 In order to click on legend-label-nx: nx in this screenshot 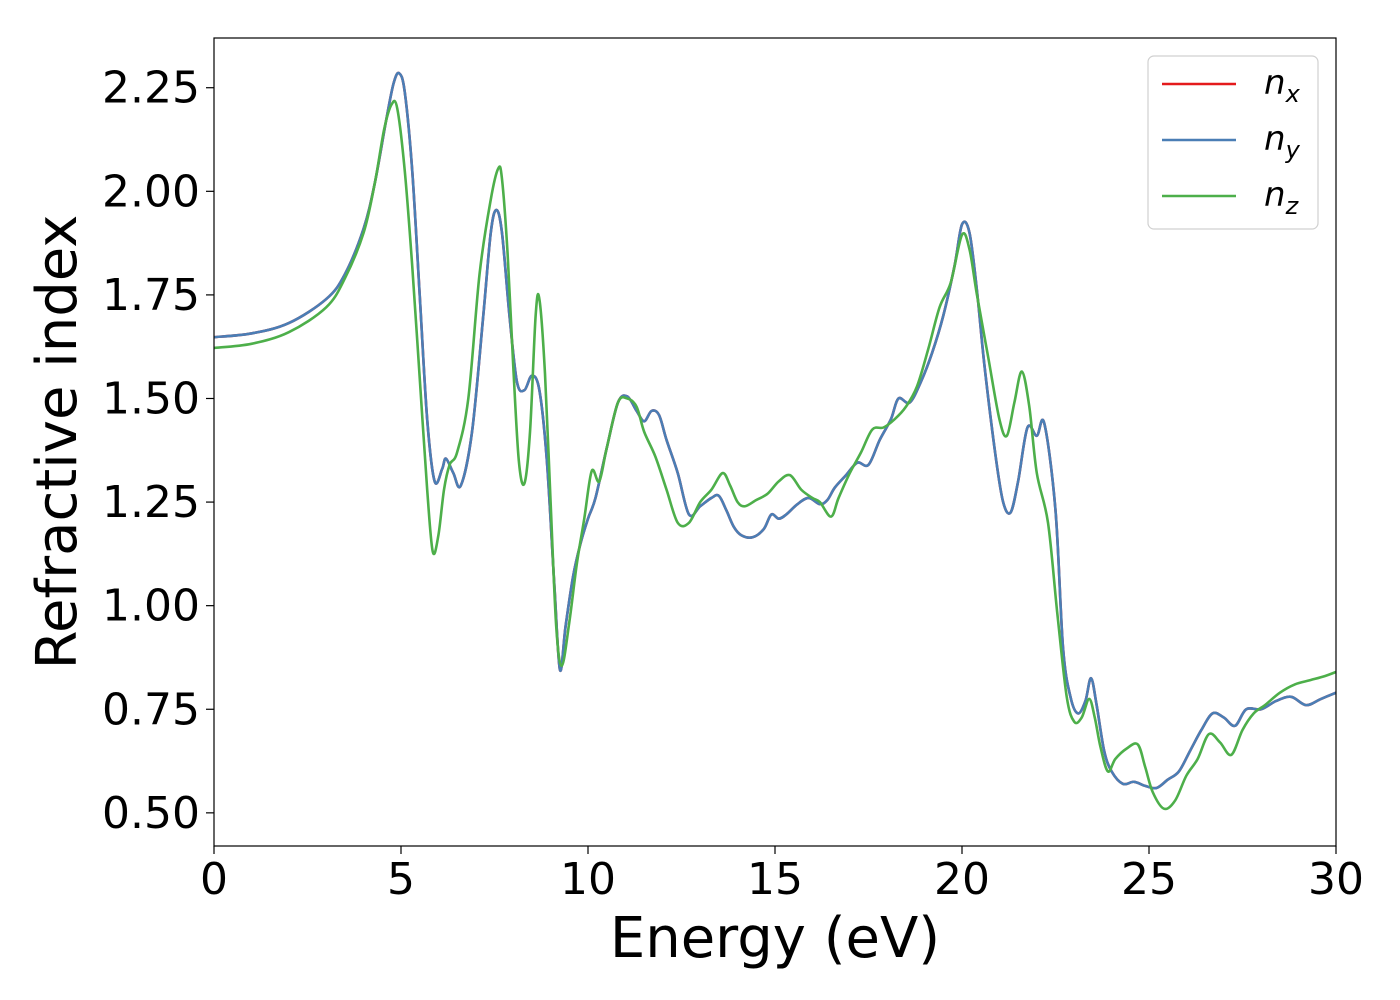, I will do `click(1282, 85)`.